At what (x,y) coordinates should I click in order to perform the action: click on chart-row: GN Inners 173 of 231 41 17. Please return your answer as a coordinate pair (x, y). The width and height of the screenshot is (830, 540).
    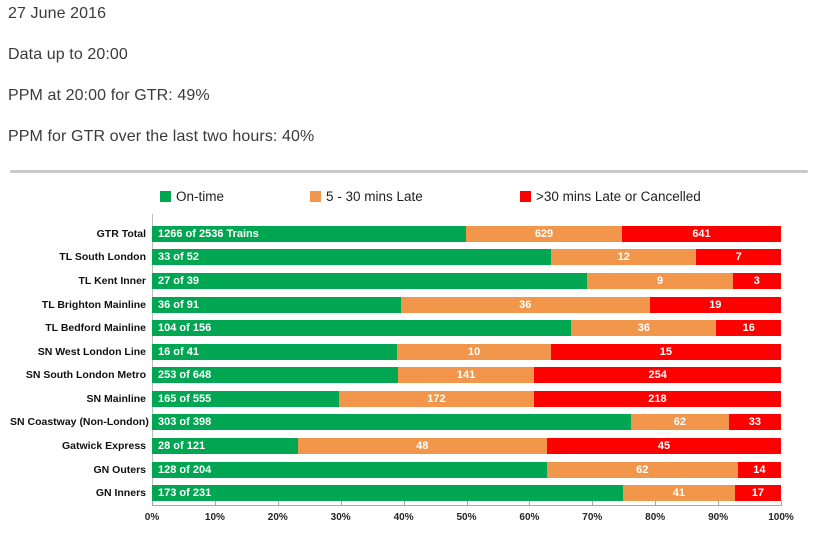
    Looking at the image, I should click on (395, 493).